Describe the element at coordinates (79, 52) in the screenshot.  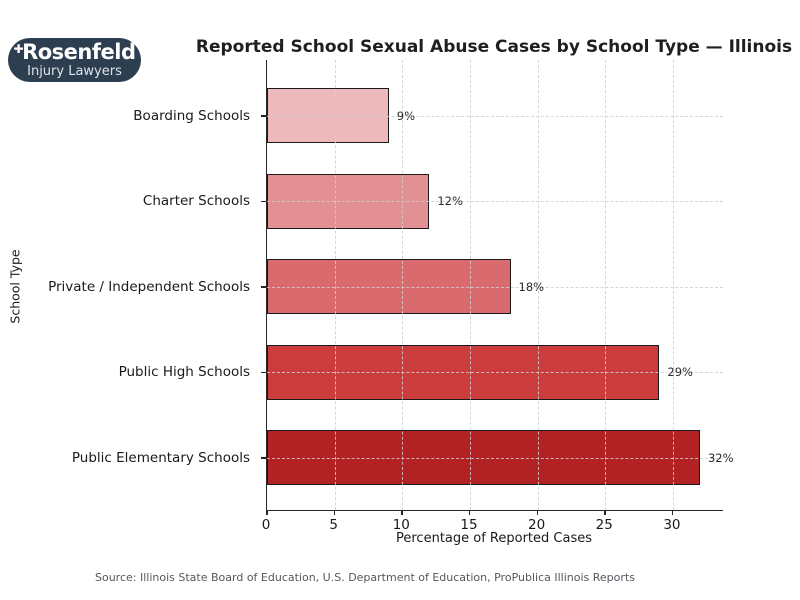
I see `logo-brand-name: Rosenfeld` at that location.